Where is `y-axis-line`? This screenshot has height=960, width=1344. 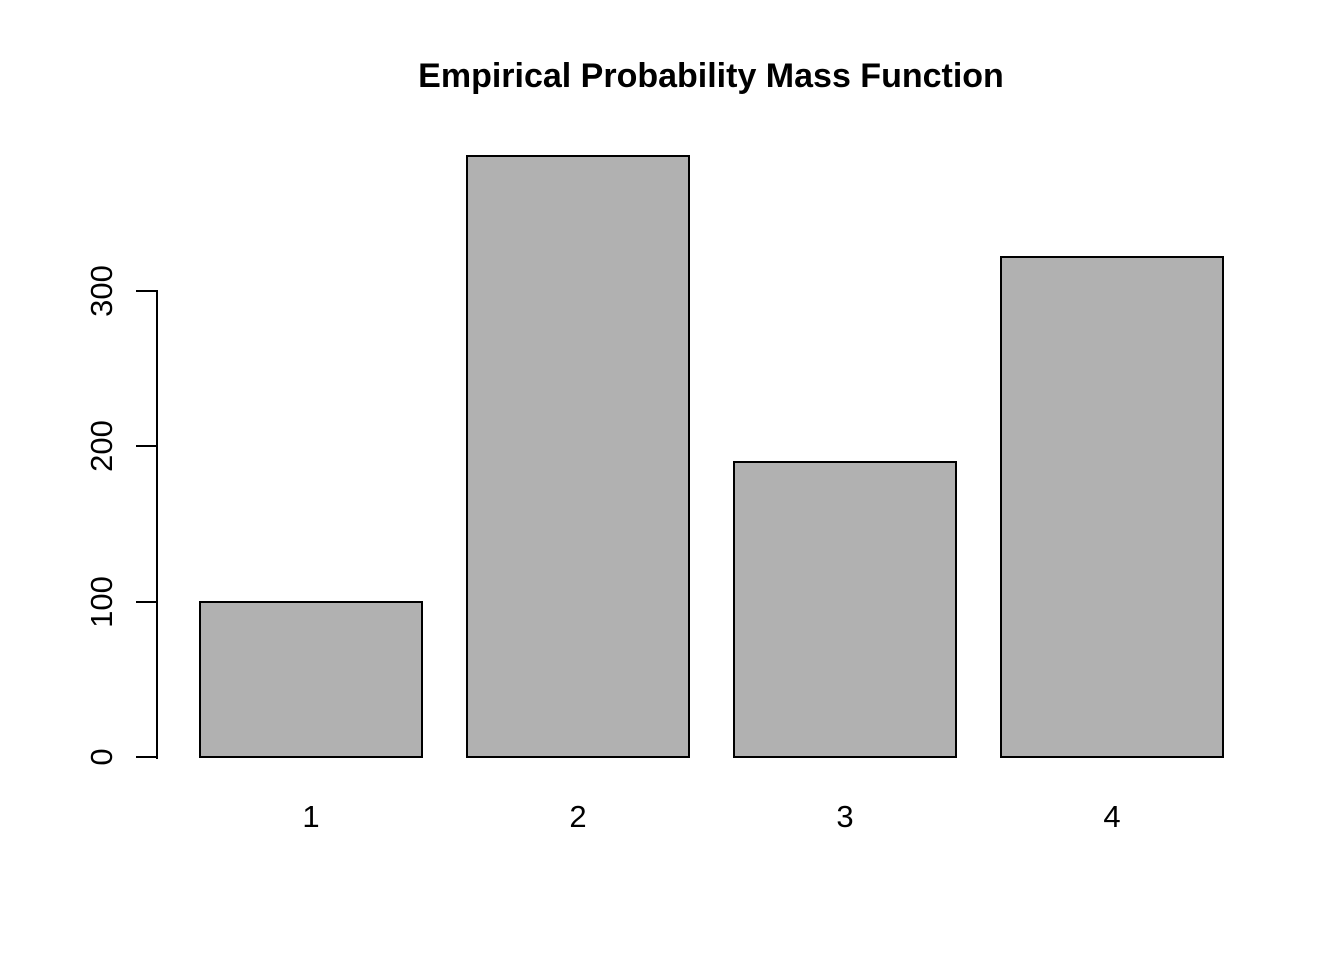 y-axis-line is located at coordinates (157, 524).